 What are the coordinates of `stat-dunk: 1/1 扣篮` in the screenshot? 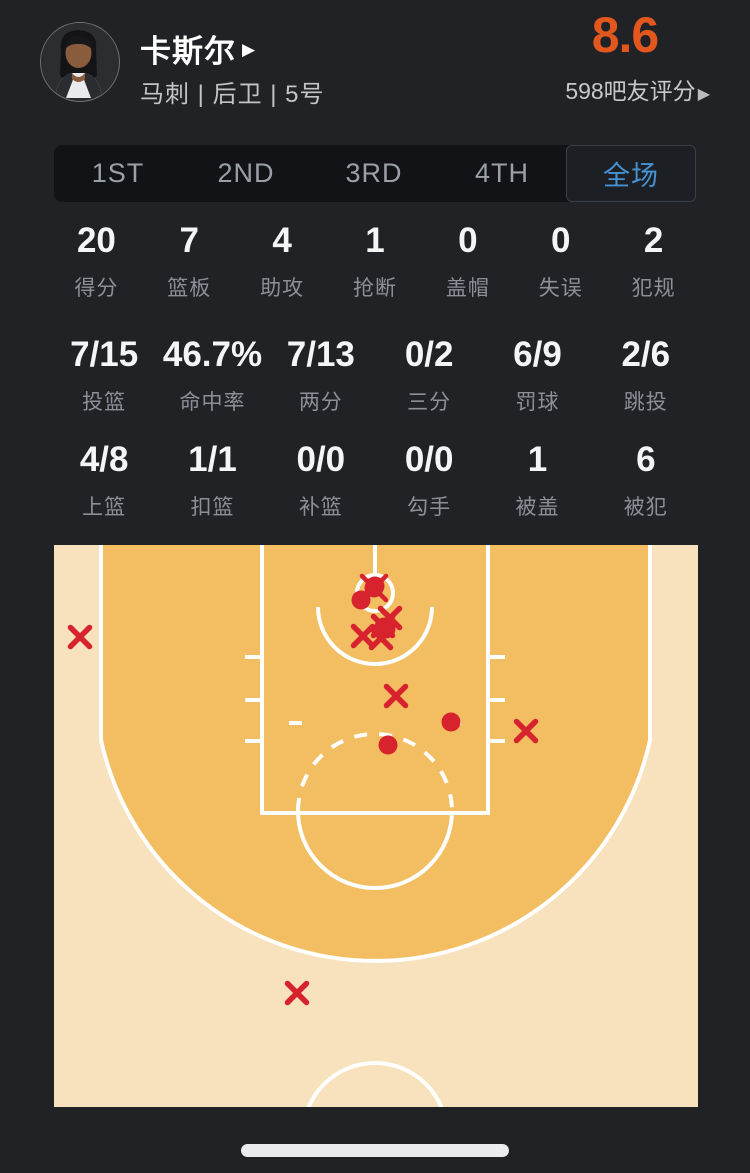 It's located at (212, 479).